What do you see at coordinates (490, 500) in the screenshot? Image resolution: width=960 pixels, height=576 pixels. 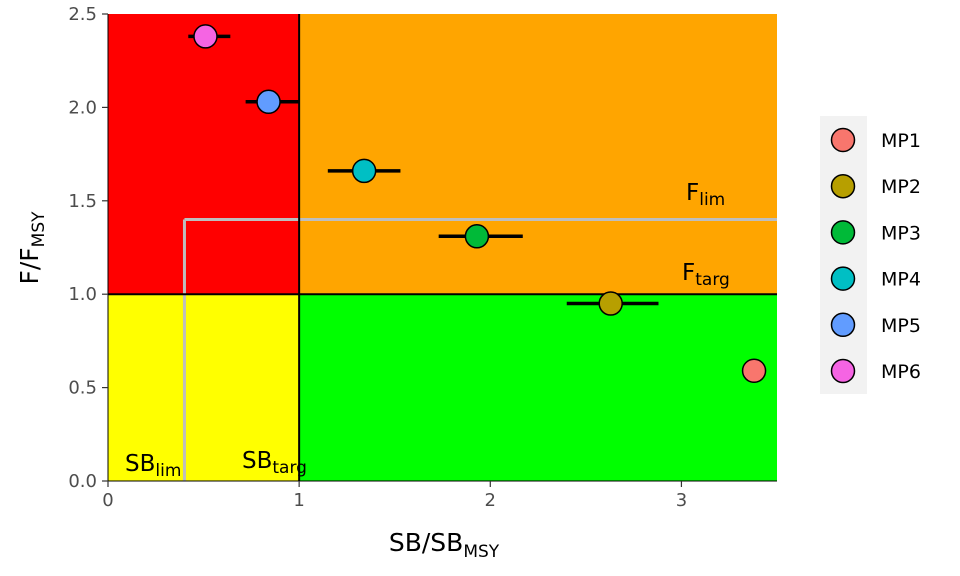 I see `x-tick-label: 2` at bounding box center [490, 500].